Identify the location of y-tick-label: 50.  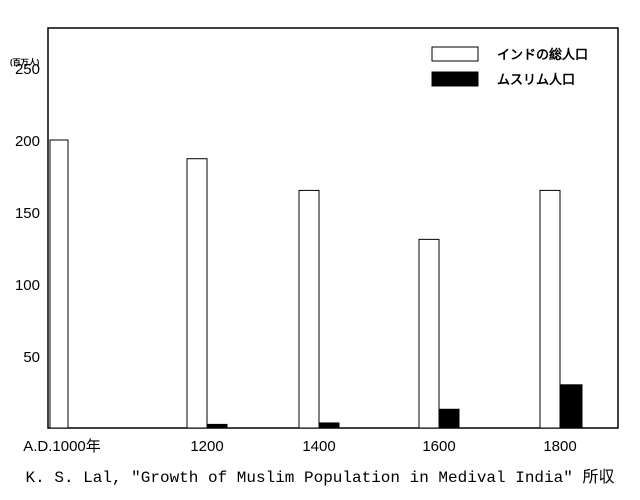
(31, 357).